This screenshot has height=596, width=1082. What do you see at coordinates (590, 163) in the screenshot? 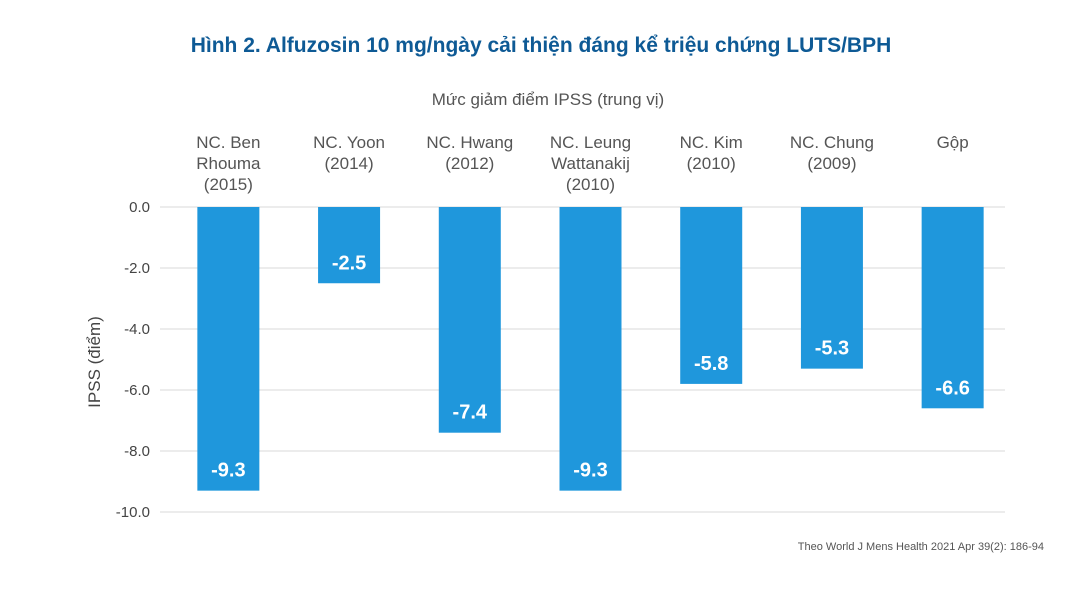
I see `category-label: NC. Leung Wattanakij (2010)` at bounding box center [590, 163].